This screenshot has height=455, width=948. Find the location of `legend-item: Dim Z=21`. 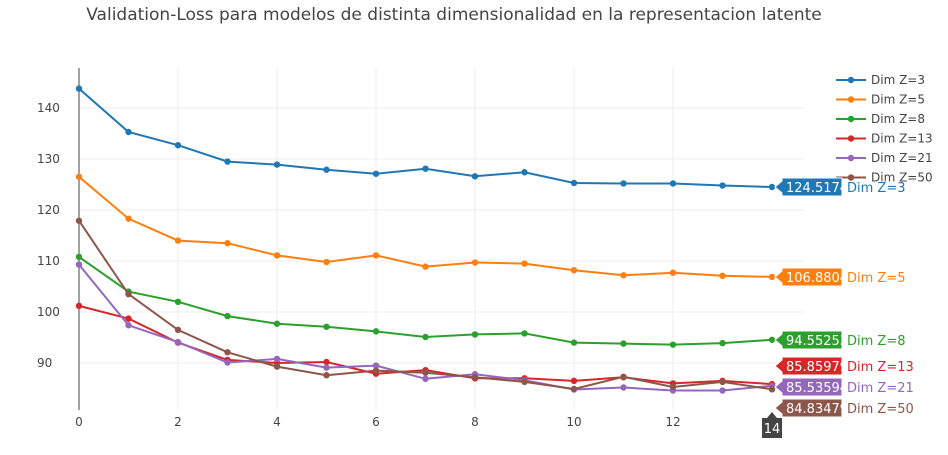

legend-item: Dim Z=21 is located at coordinates (884, 158).